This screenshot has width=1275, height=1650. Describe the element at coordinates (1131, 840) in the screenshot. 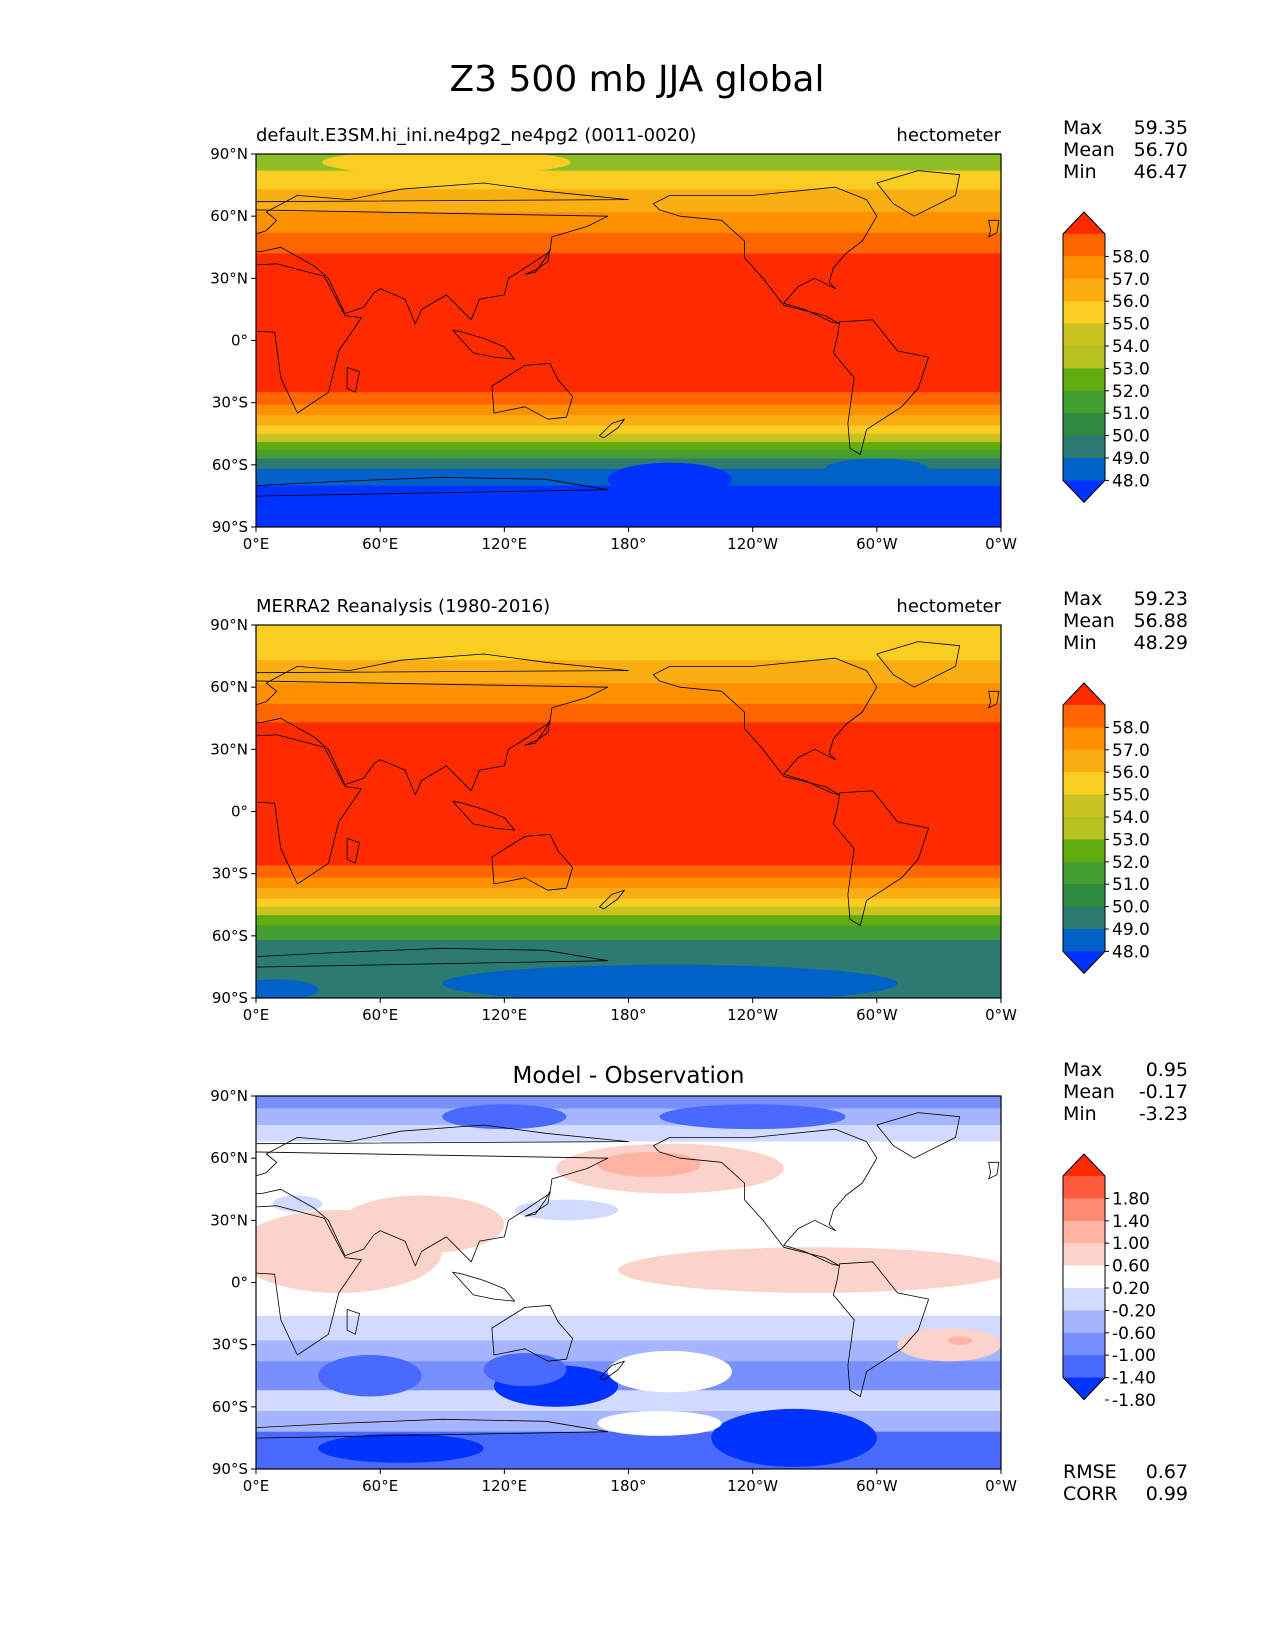

I see `colorbar-label: 53.0` at that location.